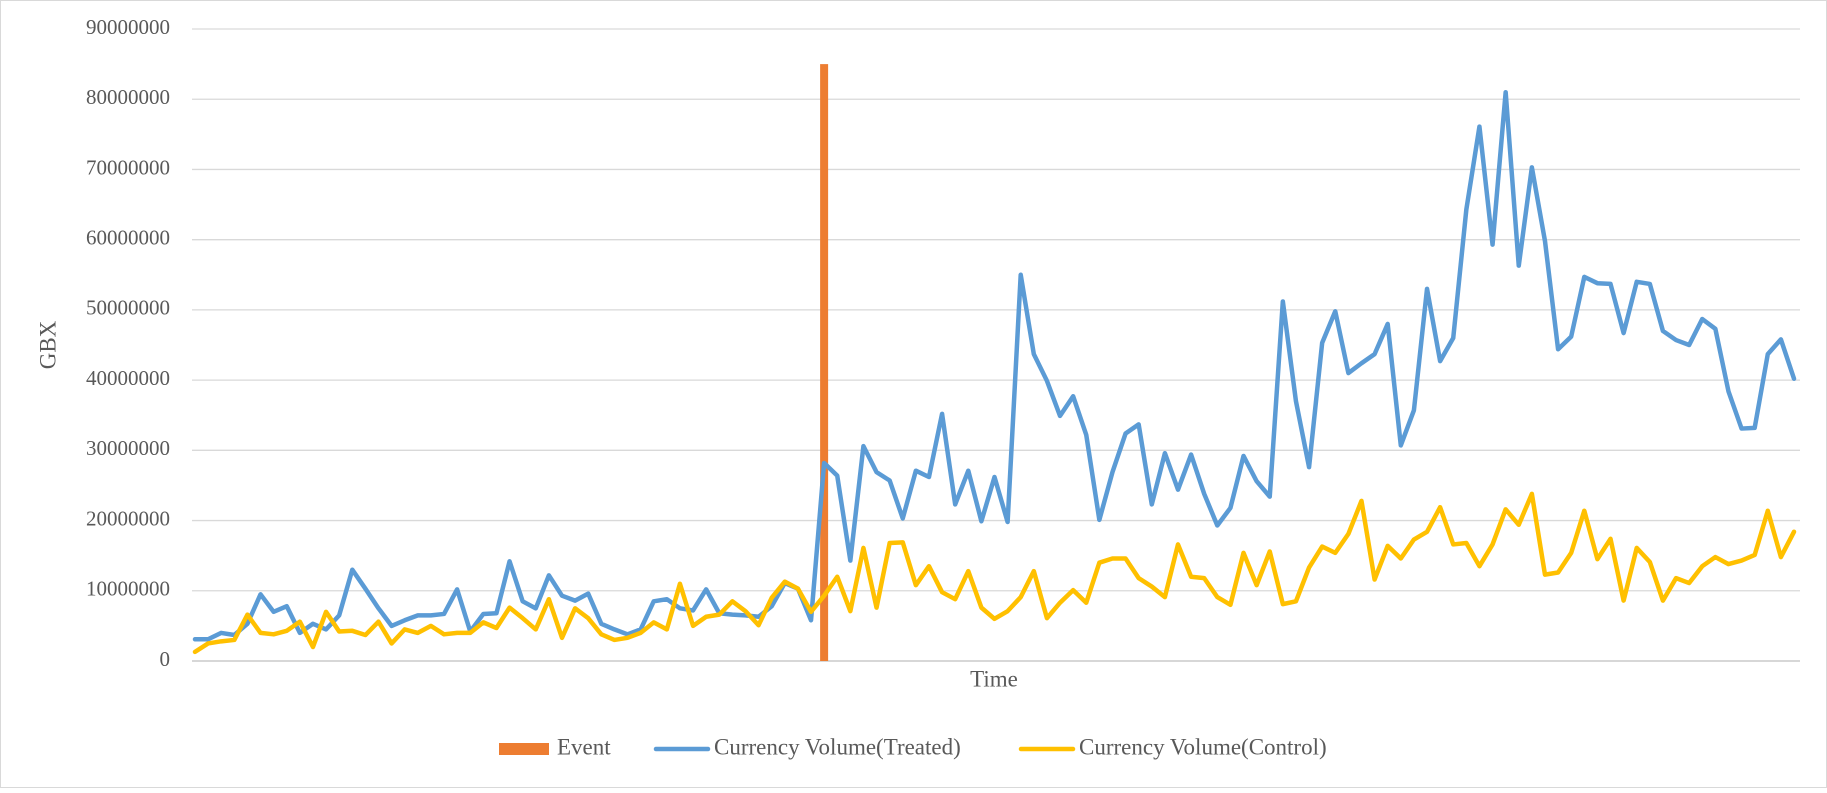  What do you see at coordinates (128, 27) in the screenshot?
I see `y-tick-label: 90000000` at bounding box center [128, 27].